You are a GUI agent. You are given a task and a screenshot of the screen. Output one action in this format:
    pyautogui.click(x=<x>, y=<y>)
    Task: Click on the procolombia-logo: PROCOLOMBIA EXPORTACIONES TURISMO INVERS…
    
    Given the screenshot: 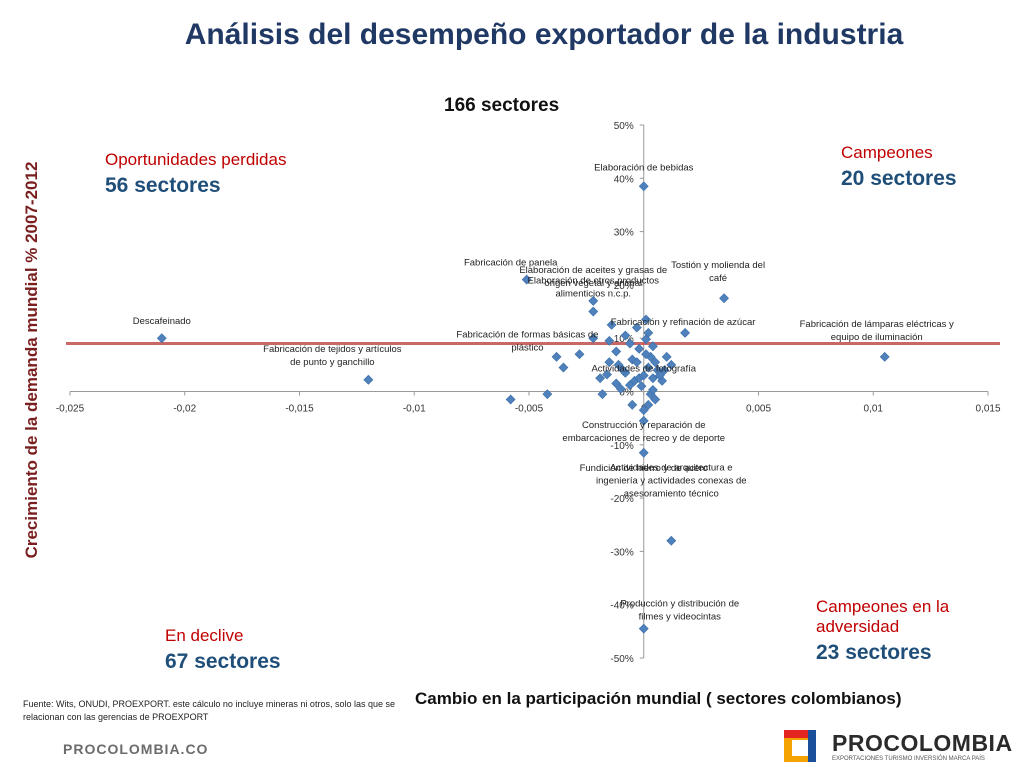 What is the action you would take?
    pyautogui.click(x=897, y=746)
    